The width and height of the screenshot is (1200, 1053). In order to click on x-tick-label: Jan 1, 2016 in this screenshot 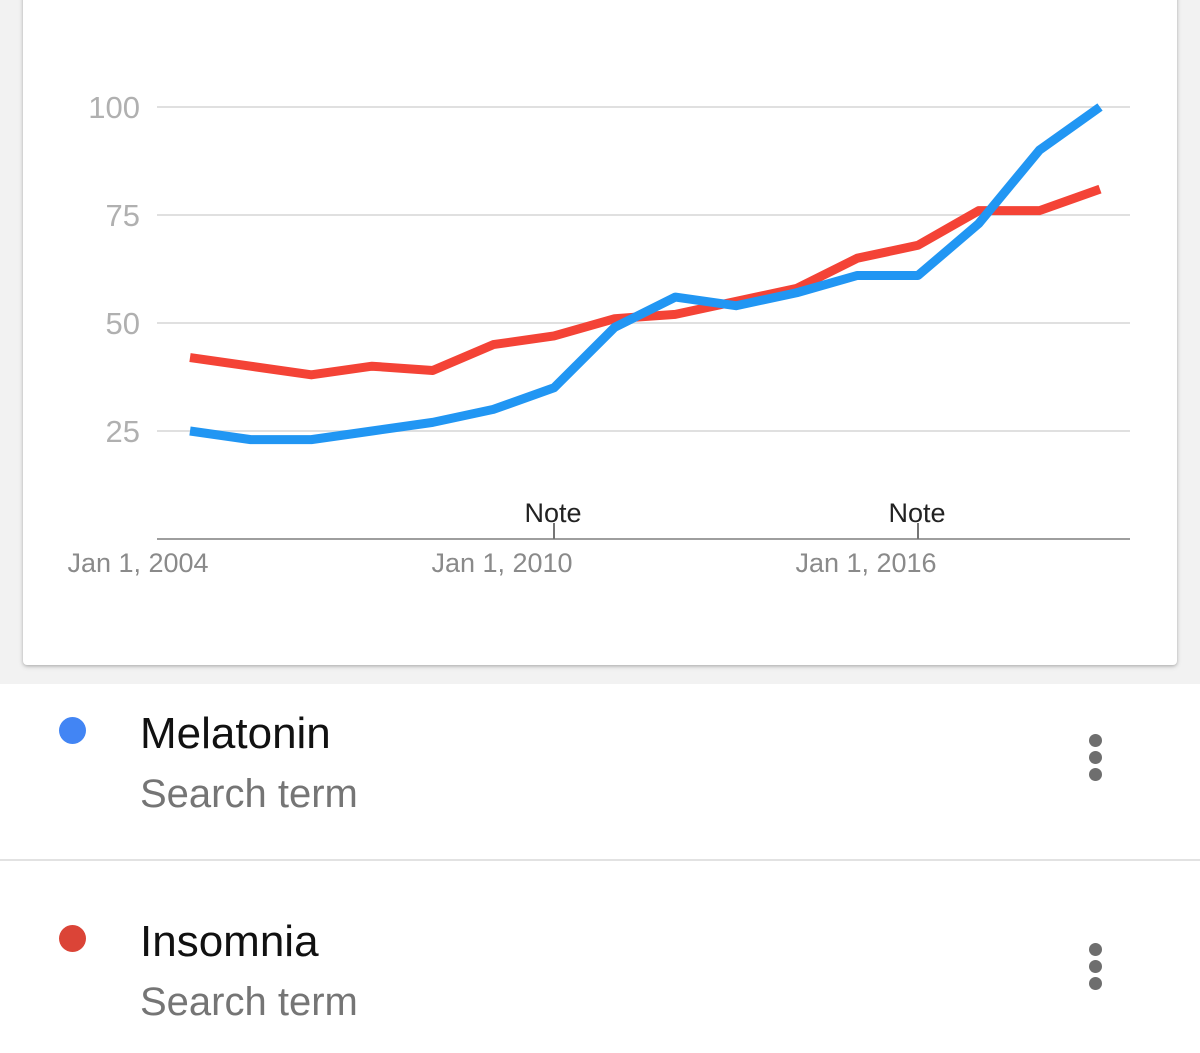, I will do `click(865, 563)`.